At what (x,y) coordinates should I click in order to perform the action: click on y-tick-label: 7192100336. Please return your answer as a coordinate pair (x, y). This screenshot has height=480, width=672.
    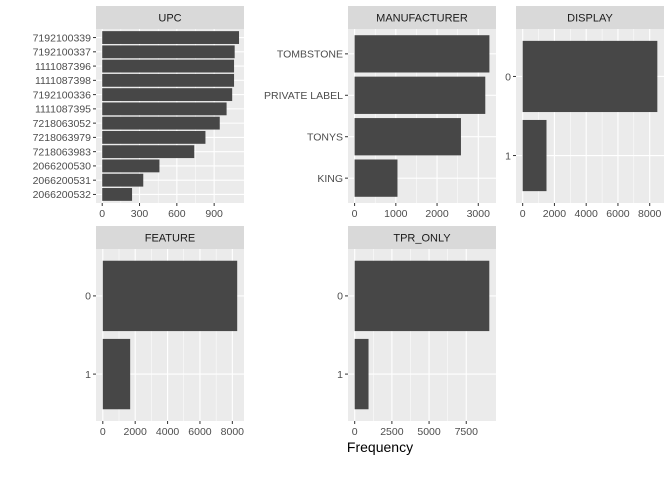
    Looking at the image, I should click on (62, 95).